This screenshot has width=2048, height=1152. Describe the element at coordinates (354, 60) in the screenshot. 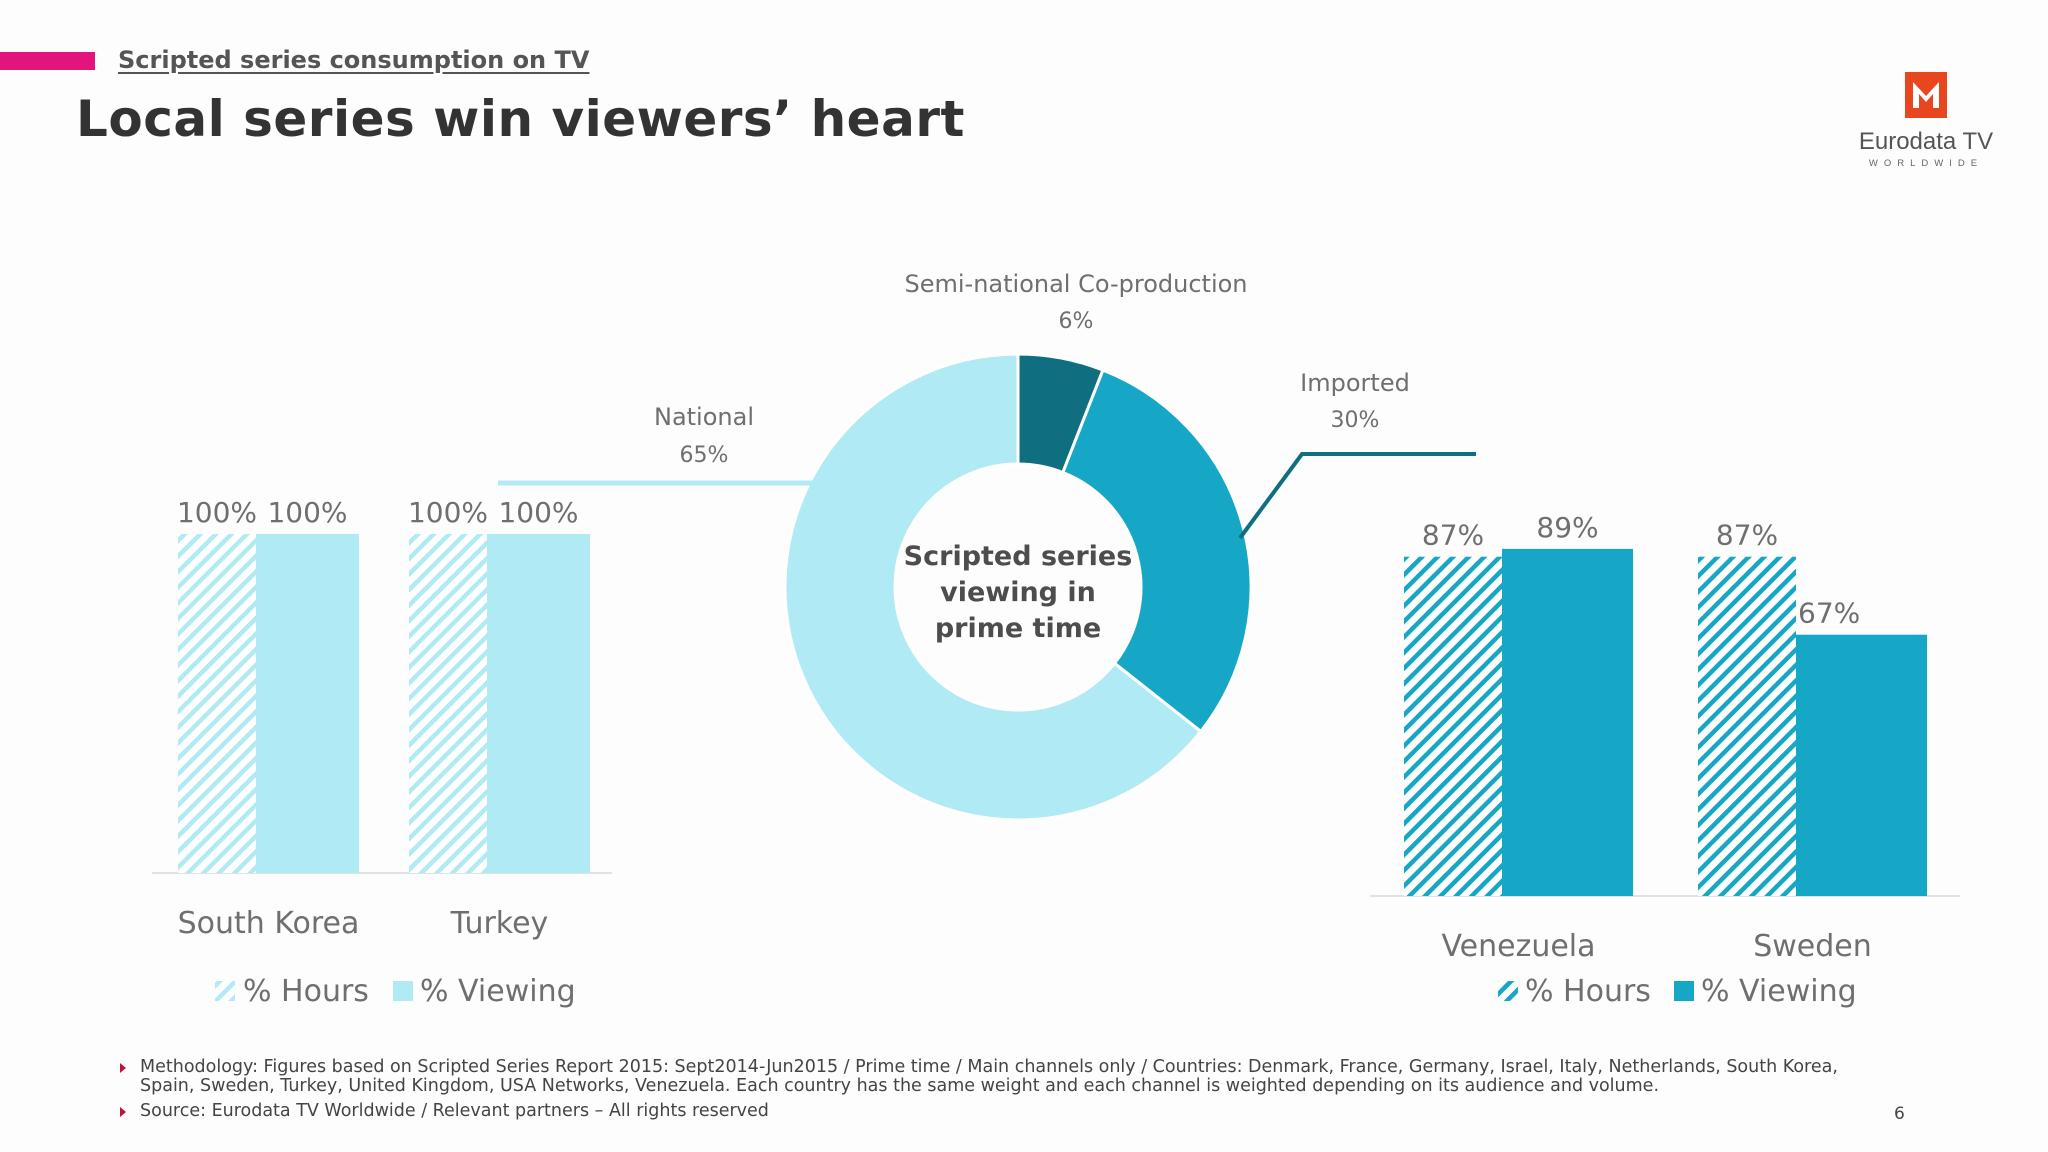

I see `section-subtitle: Scripted series consumption on TV` at that location.